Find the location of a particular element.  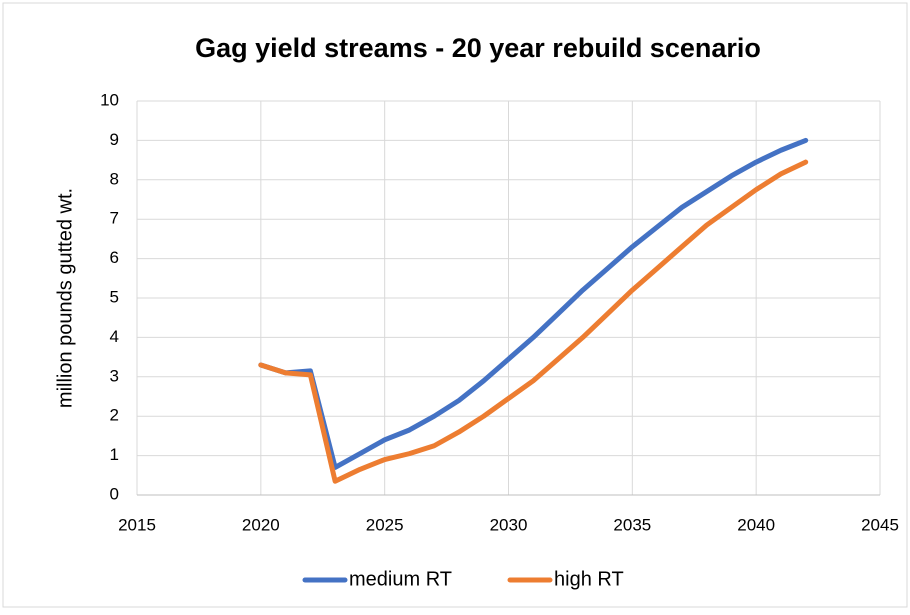

y-tick-label: 0 is located at coordinates (114, 493).